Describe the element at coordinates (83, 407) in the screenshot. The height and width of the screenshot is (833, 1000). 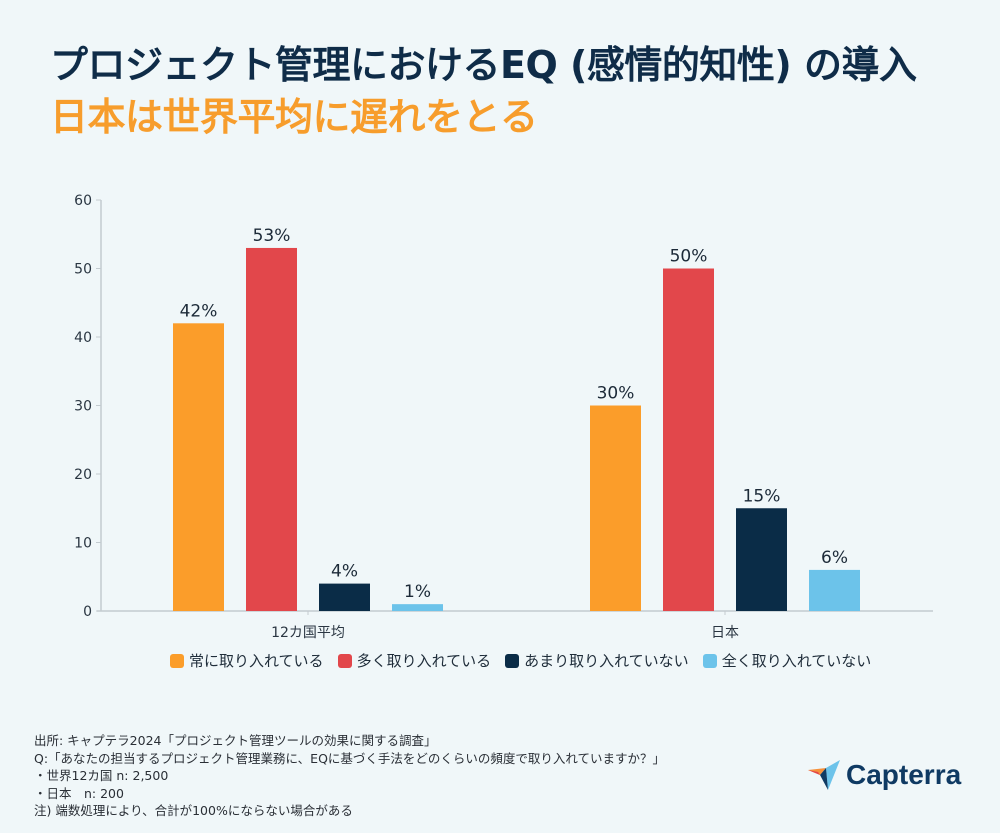
I see `y-tick-label: 30` at that location.